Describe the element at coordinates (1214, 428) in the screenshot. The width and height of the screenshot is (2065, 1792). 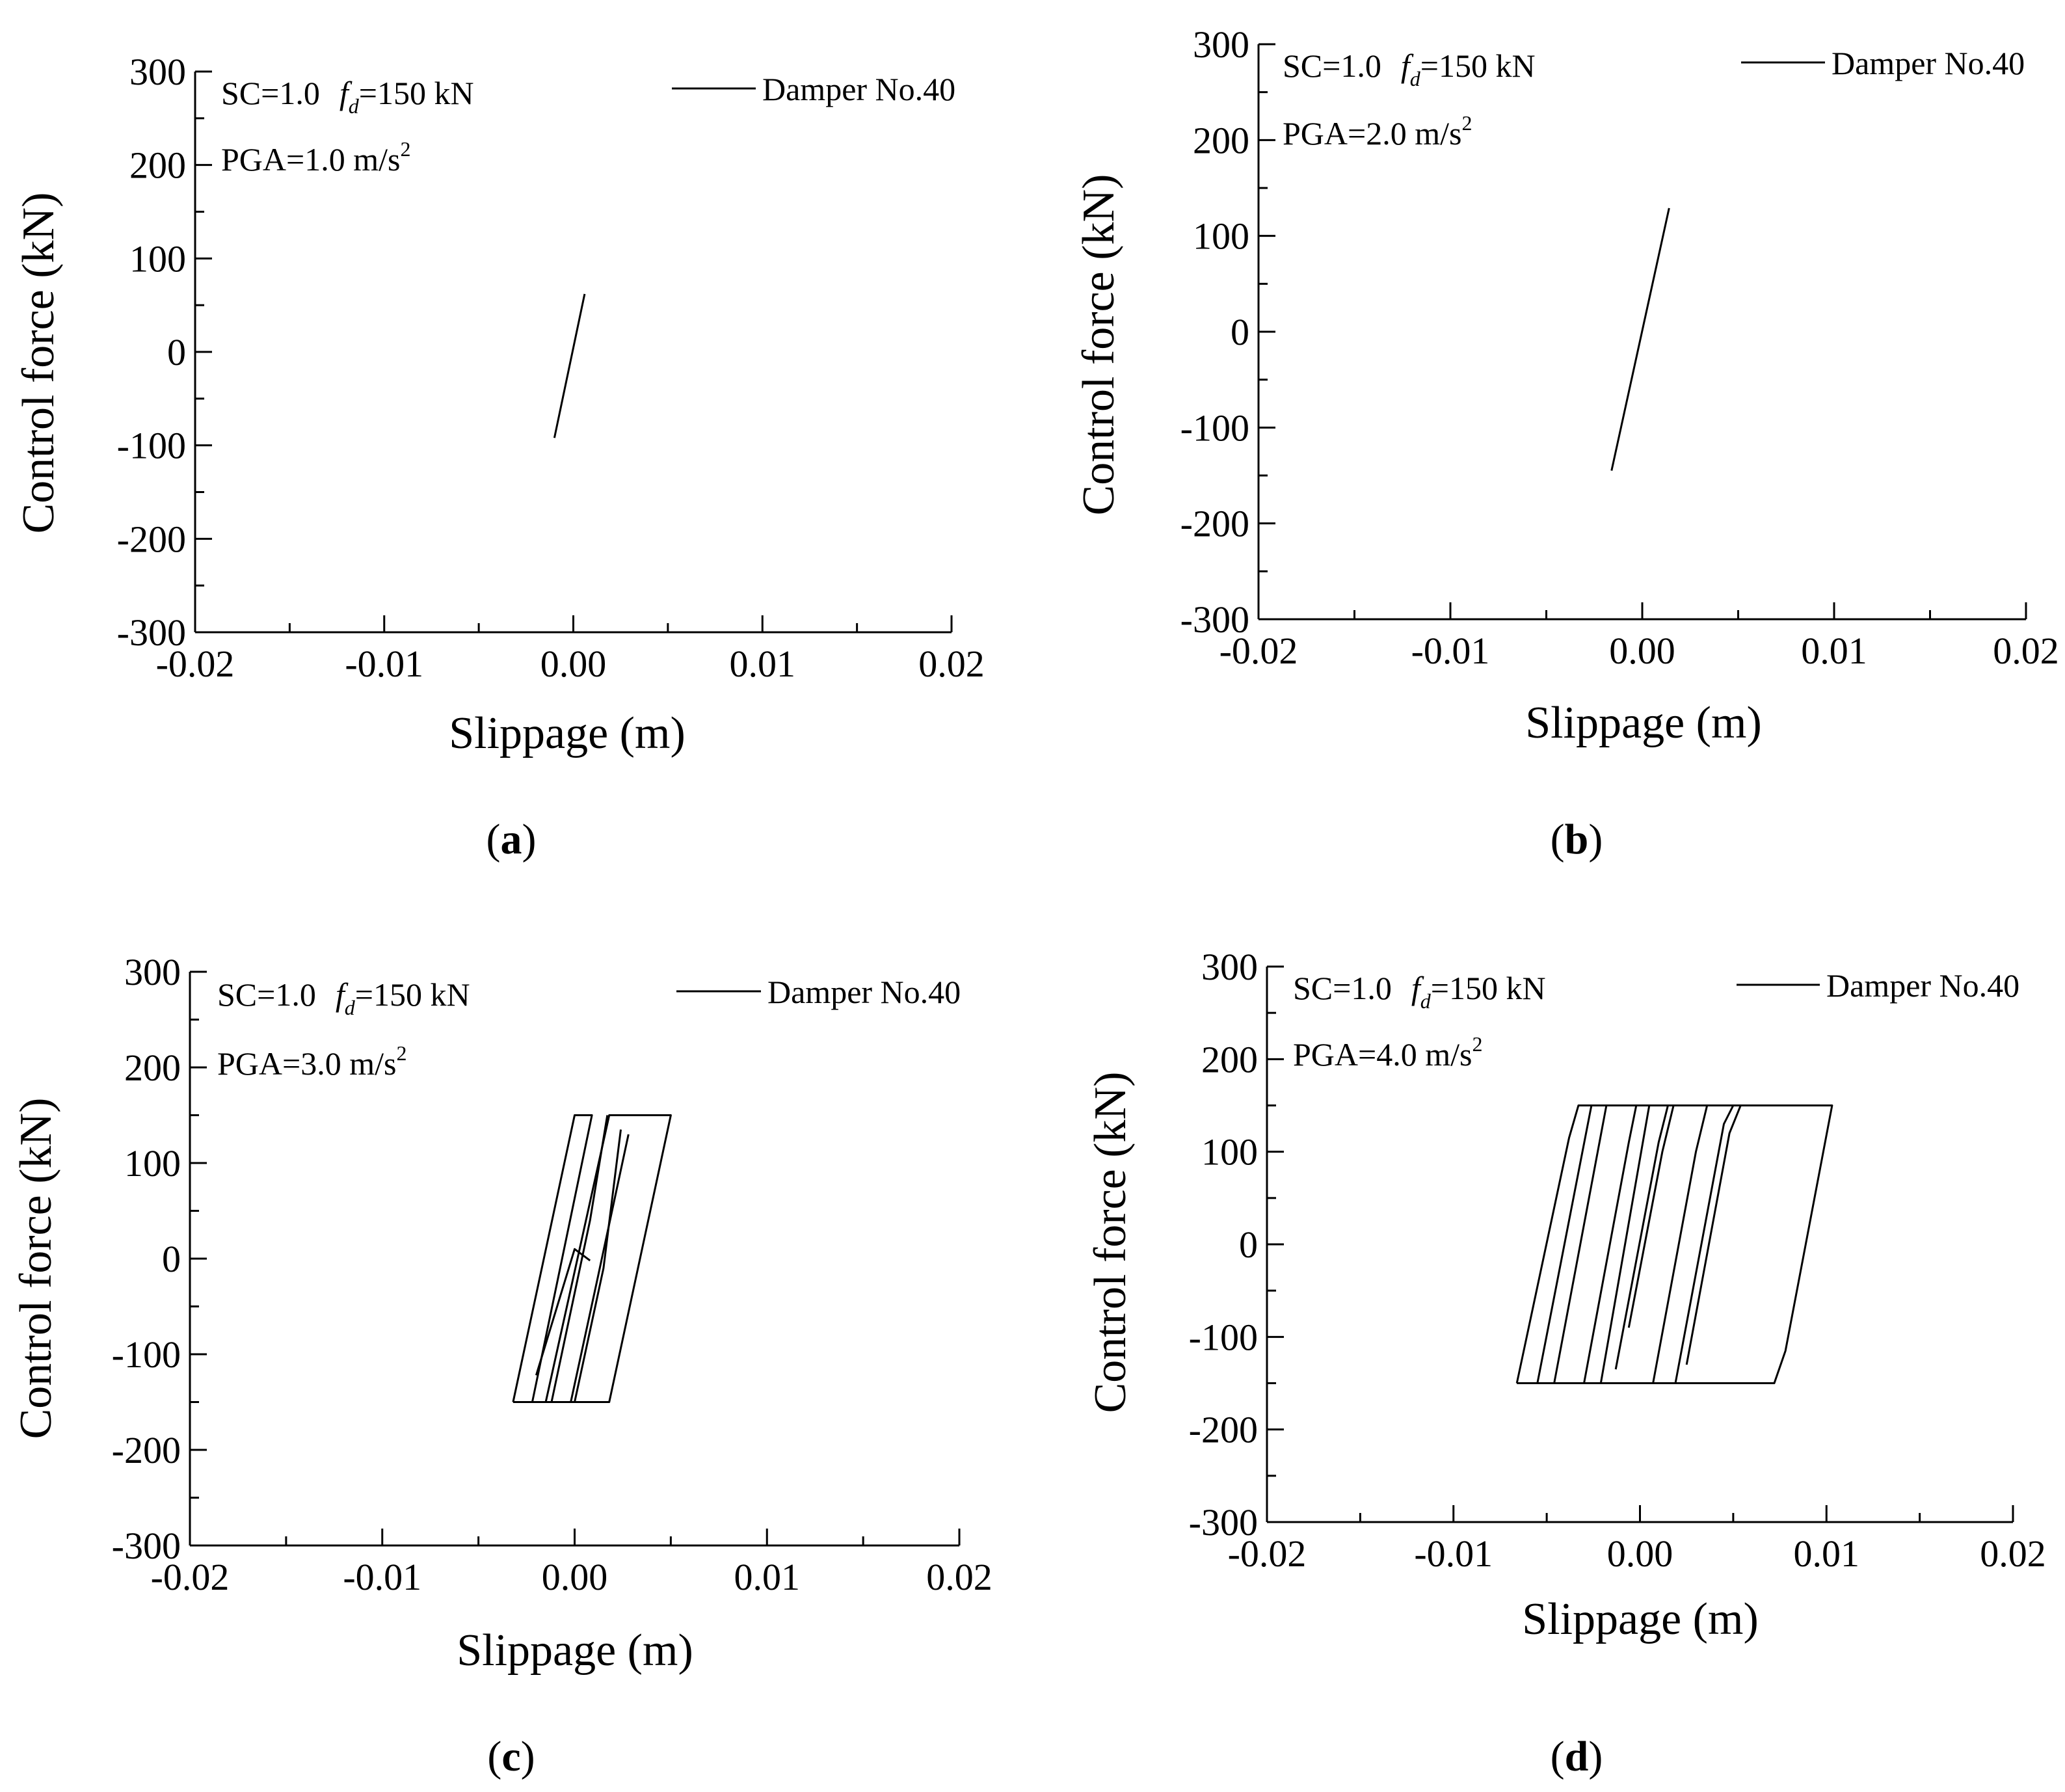
I see `panel-b-y-tick-label: -100` at that location.